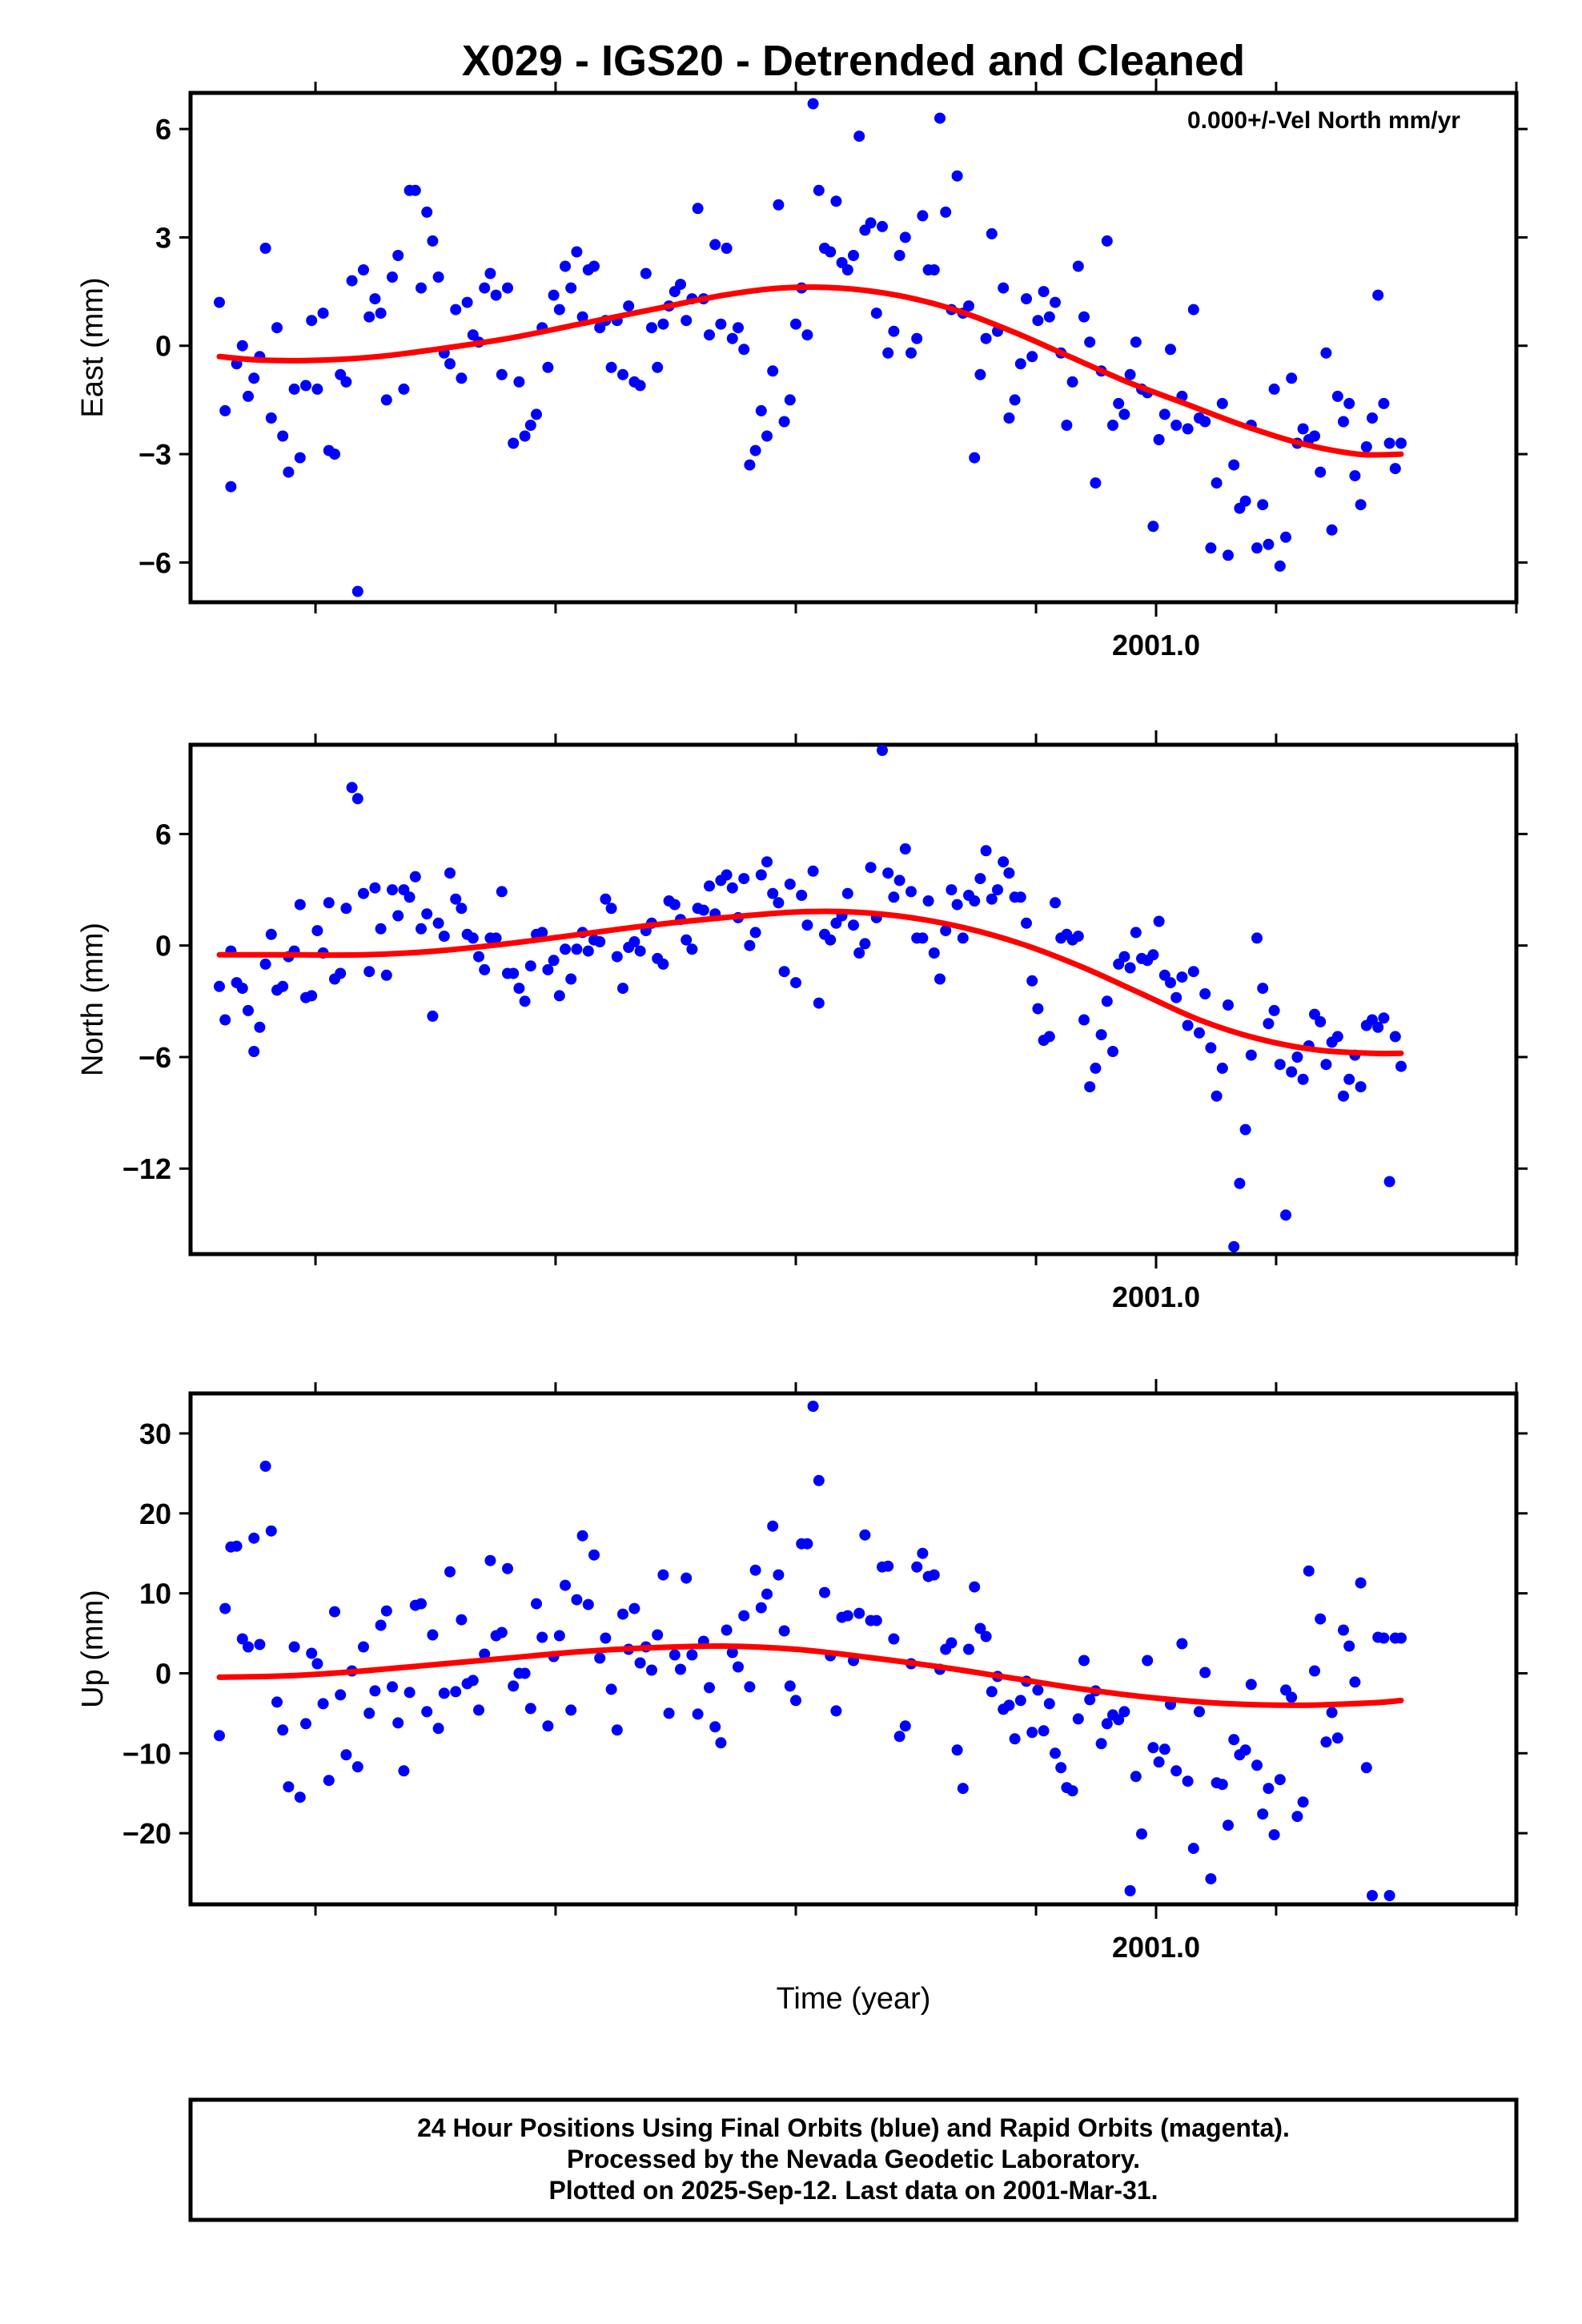 This screenshot has width=1582, height=2324. What do you see at coordinates (1156, 645) in the screenshot?
I see `east-x-tick-label: 2001.0` at bounding box center [1156, 645].